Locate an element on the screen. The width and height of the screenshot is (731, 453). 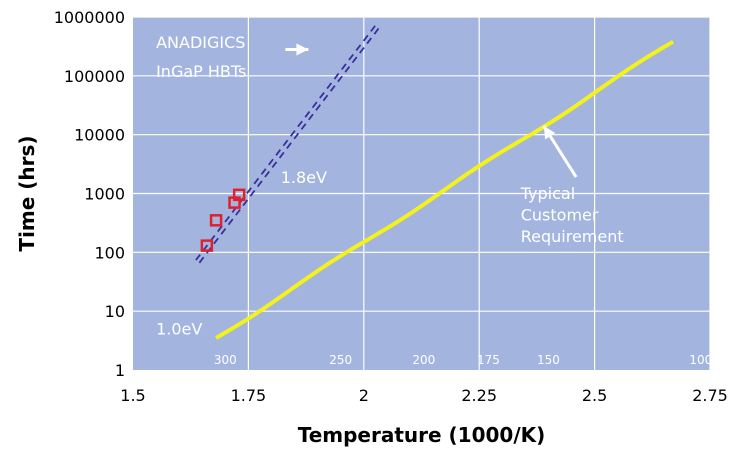
x-tick-label: 2 is located at coordinates (364, 395).